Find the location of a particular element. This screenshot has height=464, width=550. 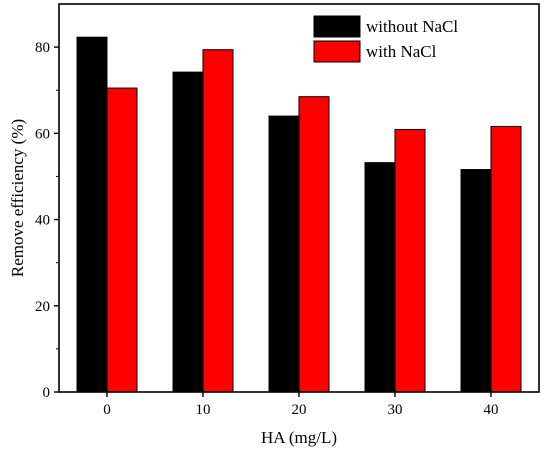

y-tick-label: 40 is located at coordinates (42, 221).